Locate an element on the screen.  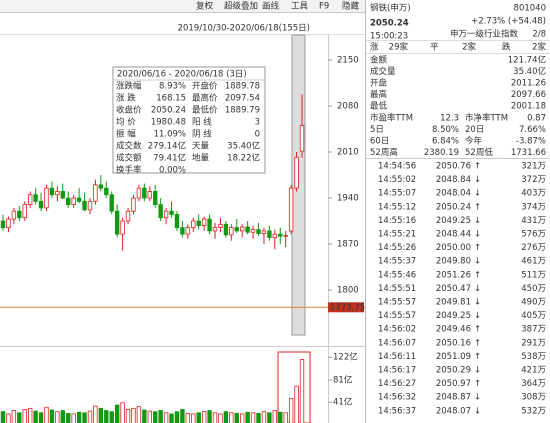
trade-price: 2049.80 is located at coordinates (453, 262).